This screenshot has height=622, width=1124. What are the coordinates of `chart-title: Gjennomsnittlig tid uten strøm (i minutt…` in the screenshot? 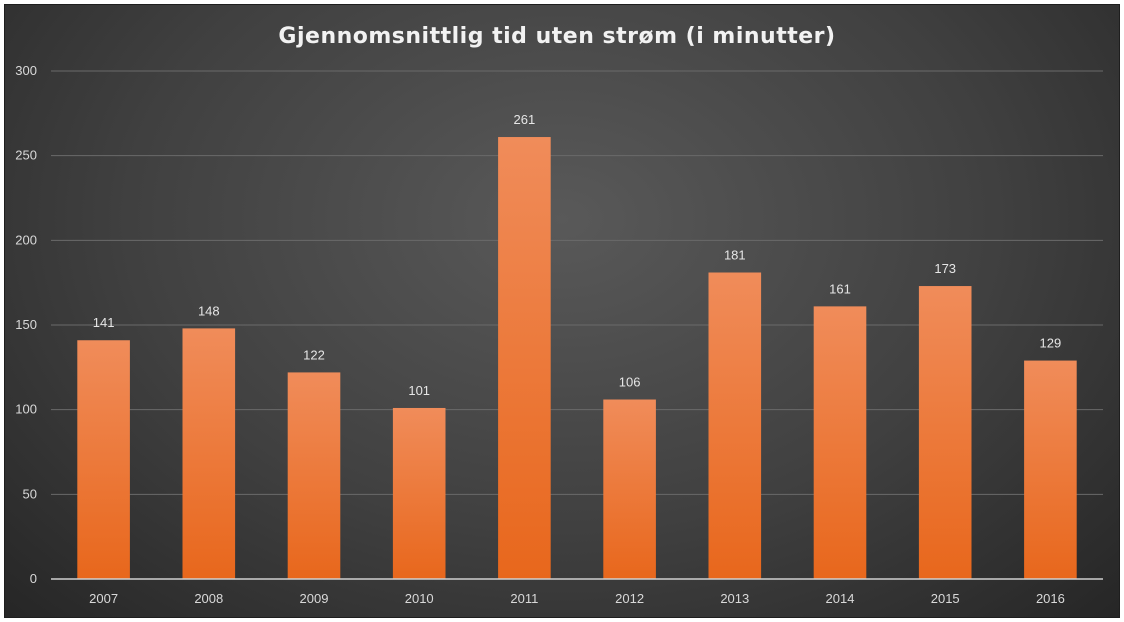 It's located at (556, 36).